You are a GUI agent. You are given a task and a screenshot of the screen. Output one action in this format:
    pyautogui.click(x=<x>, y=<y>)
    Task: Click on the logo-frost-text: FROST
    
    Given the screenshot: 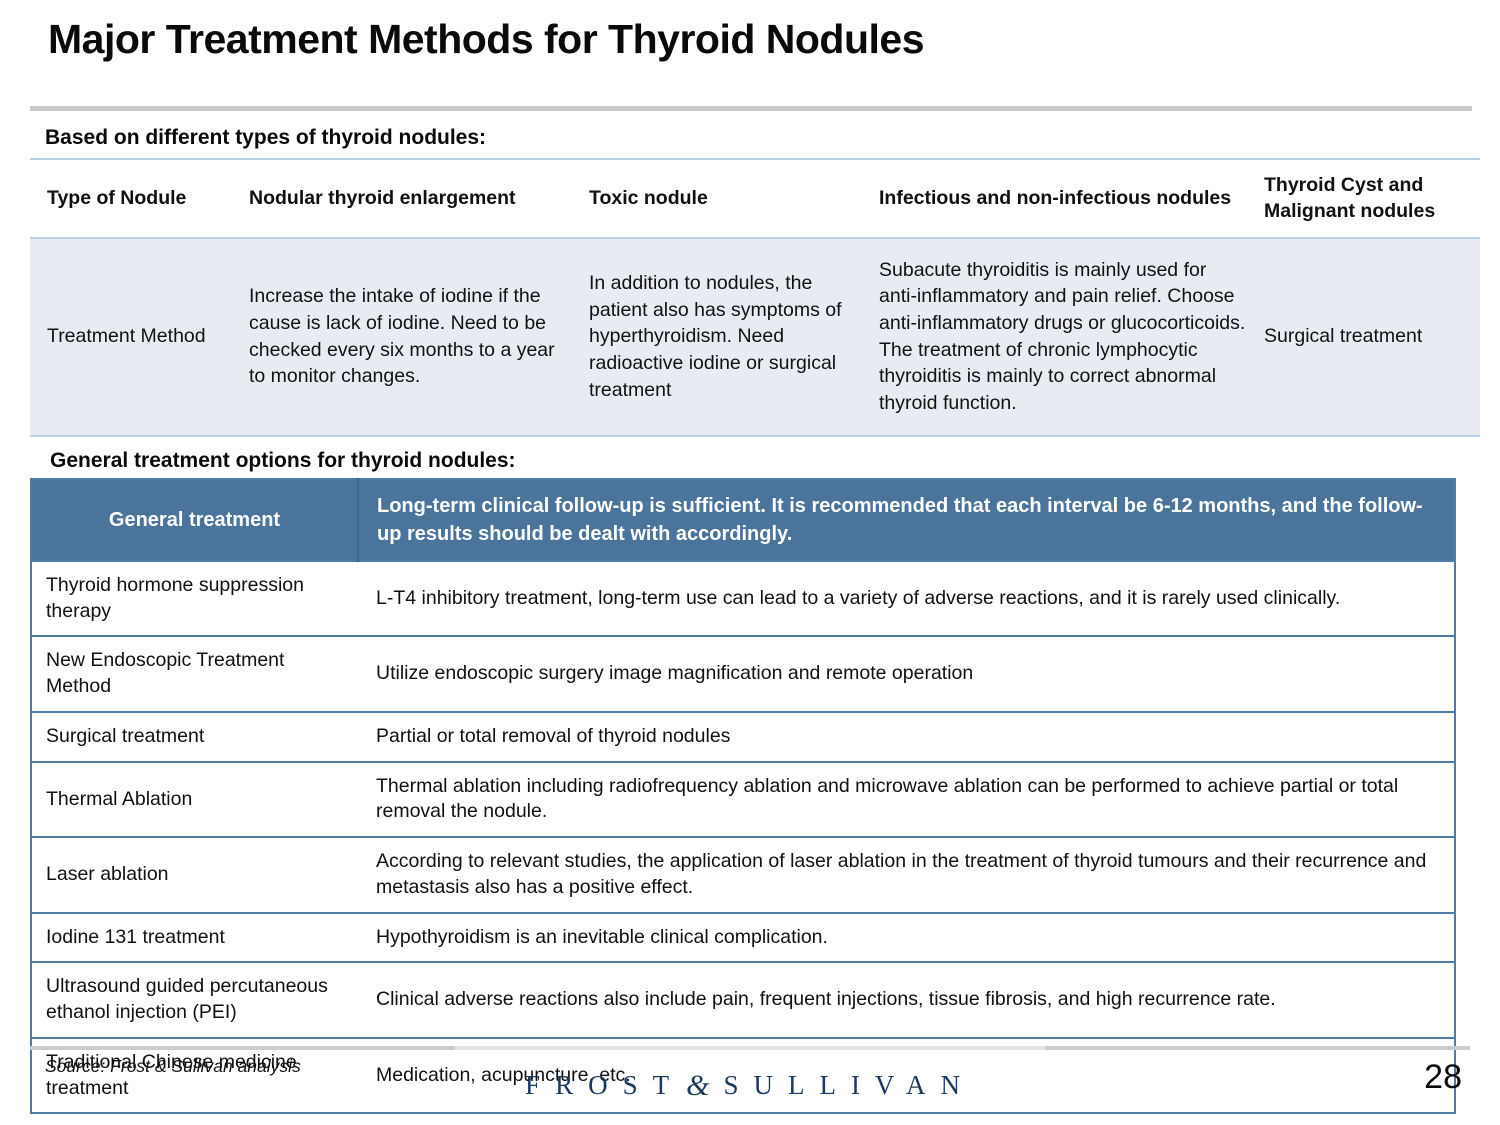 What is the action you would take?
    pyautogui.click(x=605, y=1085)
    